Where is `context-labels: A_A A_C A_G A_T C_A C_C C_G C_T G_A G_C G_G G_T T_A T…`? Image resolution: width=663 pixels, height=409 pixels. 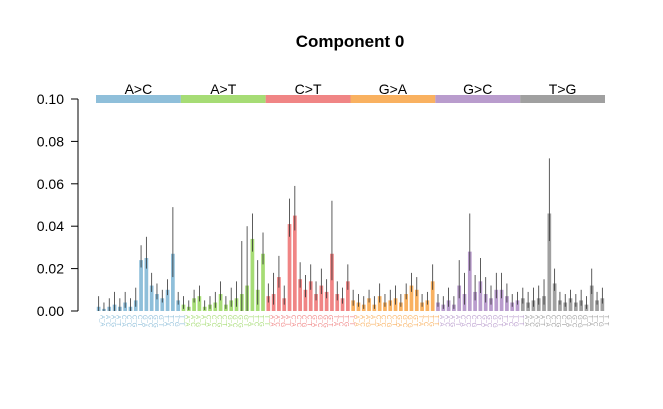
context-labels: A_A A_C A_G A_T C_A C_C C_G C_T G_A G_C G_G G_T T_A T… is located at coordinates (354, 321).